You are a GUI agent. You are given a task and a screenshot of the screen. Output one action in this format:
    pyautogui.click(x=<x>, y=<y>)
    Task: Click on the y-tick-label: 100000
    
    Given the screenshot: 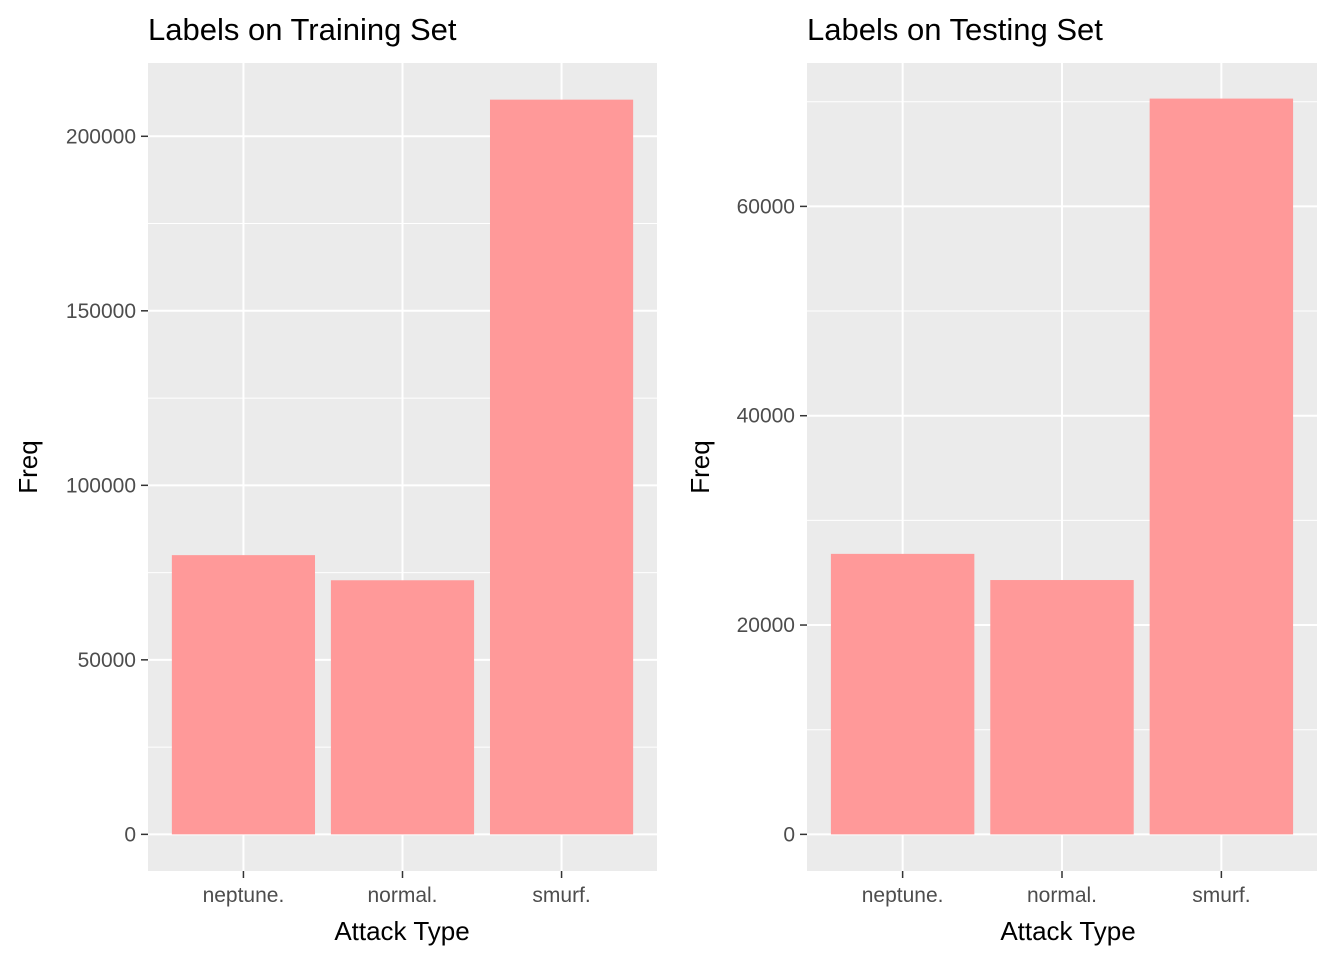 What is the action you would take?
    pyautogui.click(x=101, y=485)
    